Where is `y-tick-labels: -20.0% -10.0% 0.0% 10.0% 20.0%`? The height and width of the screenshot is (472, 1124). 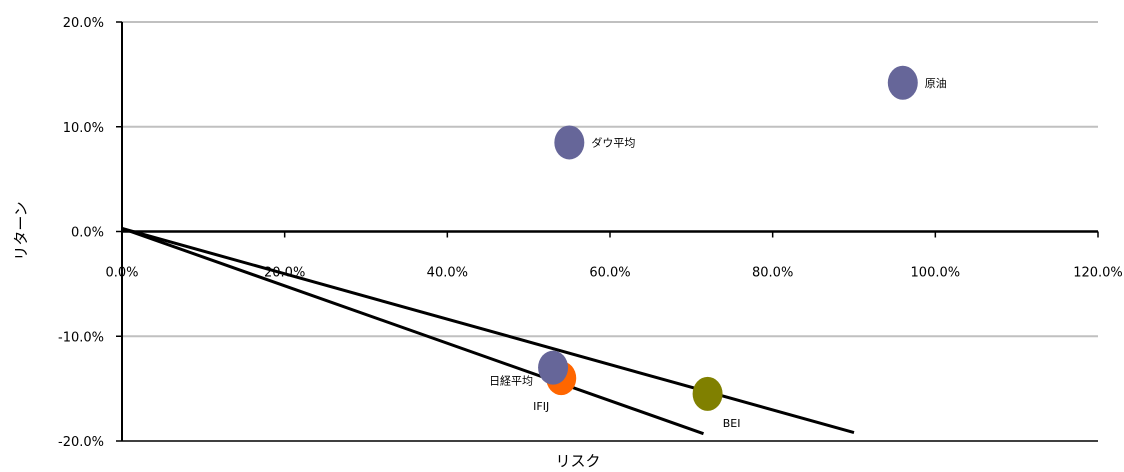
y-tick-labels: -20.0% -10.0% 0.0% 10.0% 20.0% is located at coordinates (81, 233).